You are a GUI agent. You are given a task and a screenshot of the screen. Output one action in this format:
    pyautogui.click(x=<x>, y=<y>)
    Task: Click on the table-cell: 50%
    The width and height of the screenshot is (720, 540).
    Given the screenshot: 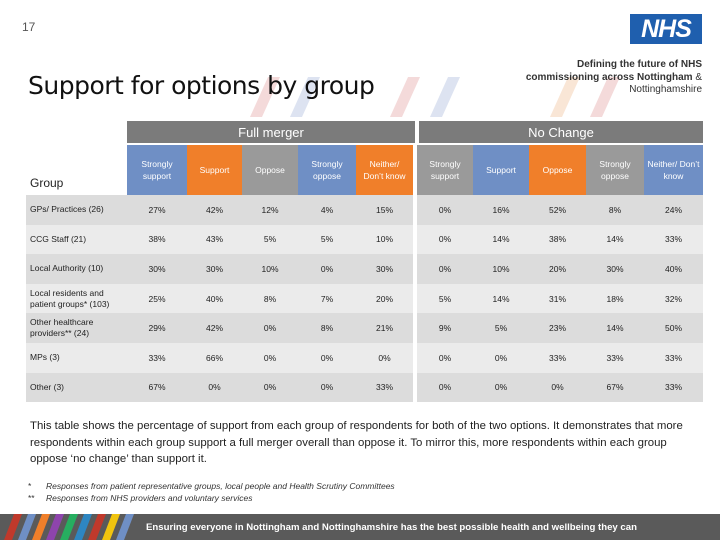 What is the action you would take?
    pyautogui.click(x=673, y=328)
    